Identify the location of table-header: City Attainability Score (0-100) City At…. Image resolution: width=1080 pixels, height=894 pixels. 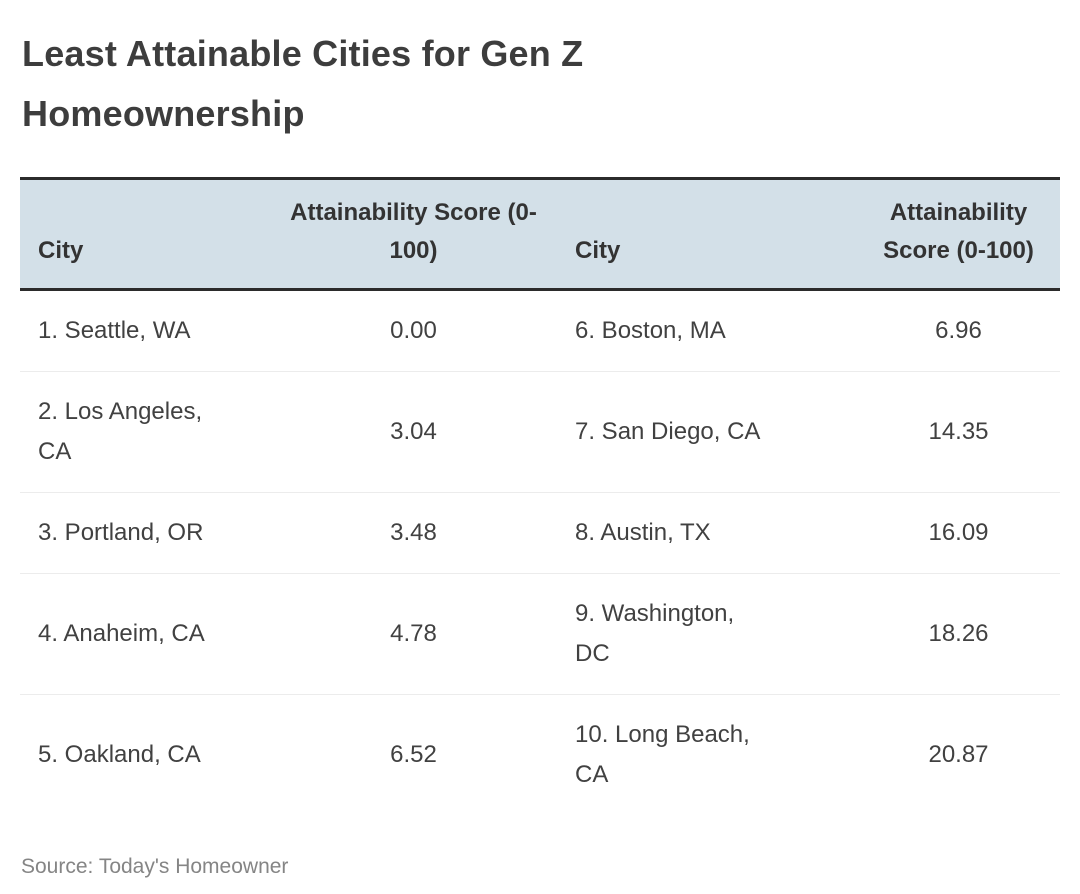
(540, 234).